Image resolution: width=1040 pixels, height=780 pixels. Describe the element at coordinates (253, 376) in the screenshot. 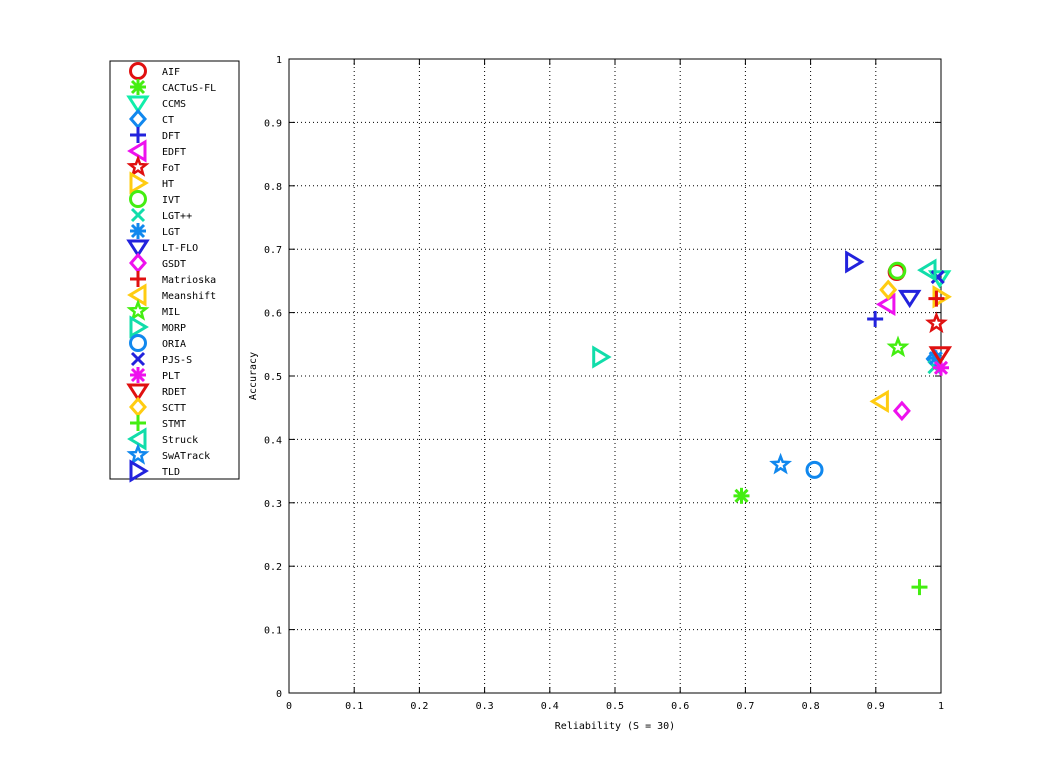

I see `y-axis-label: Accuracy` at that location.